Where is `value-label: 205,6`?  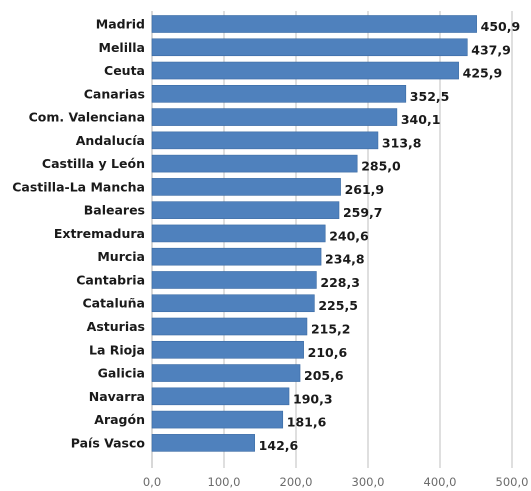
value-label: 205,6 is located at coordinates (324, 375).